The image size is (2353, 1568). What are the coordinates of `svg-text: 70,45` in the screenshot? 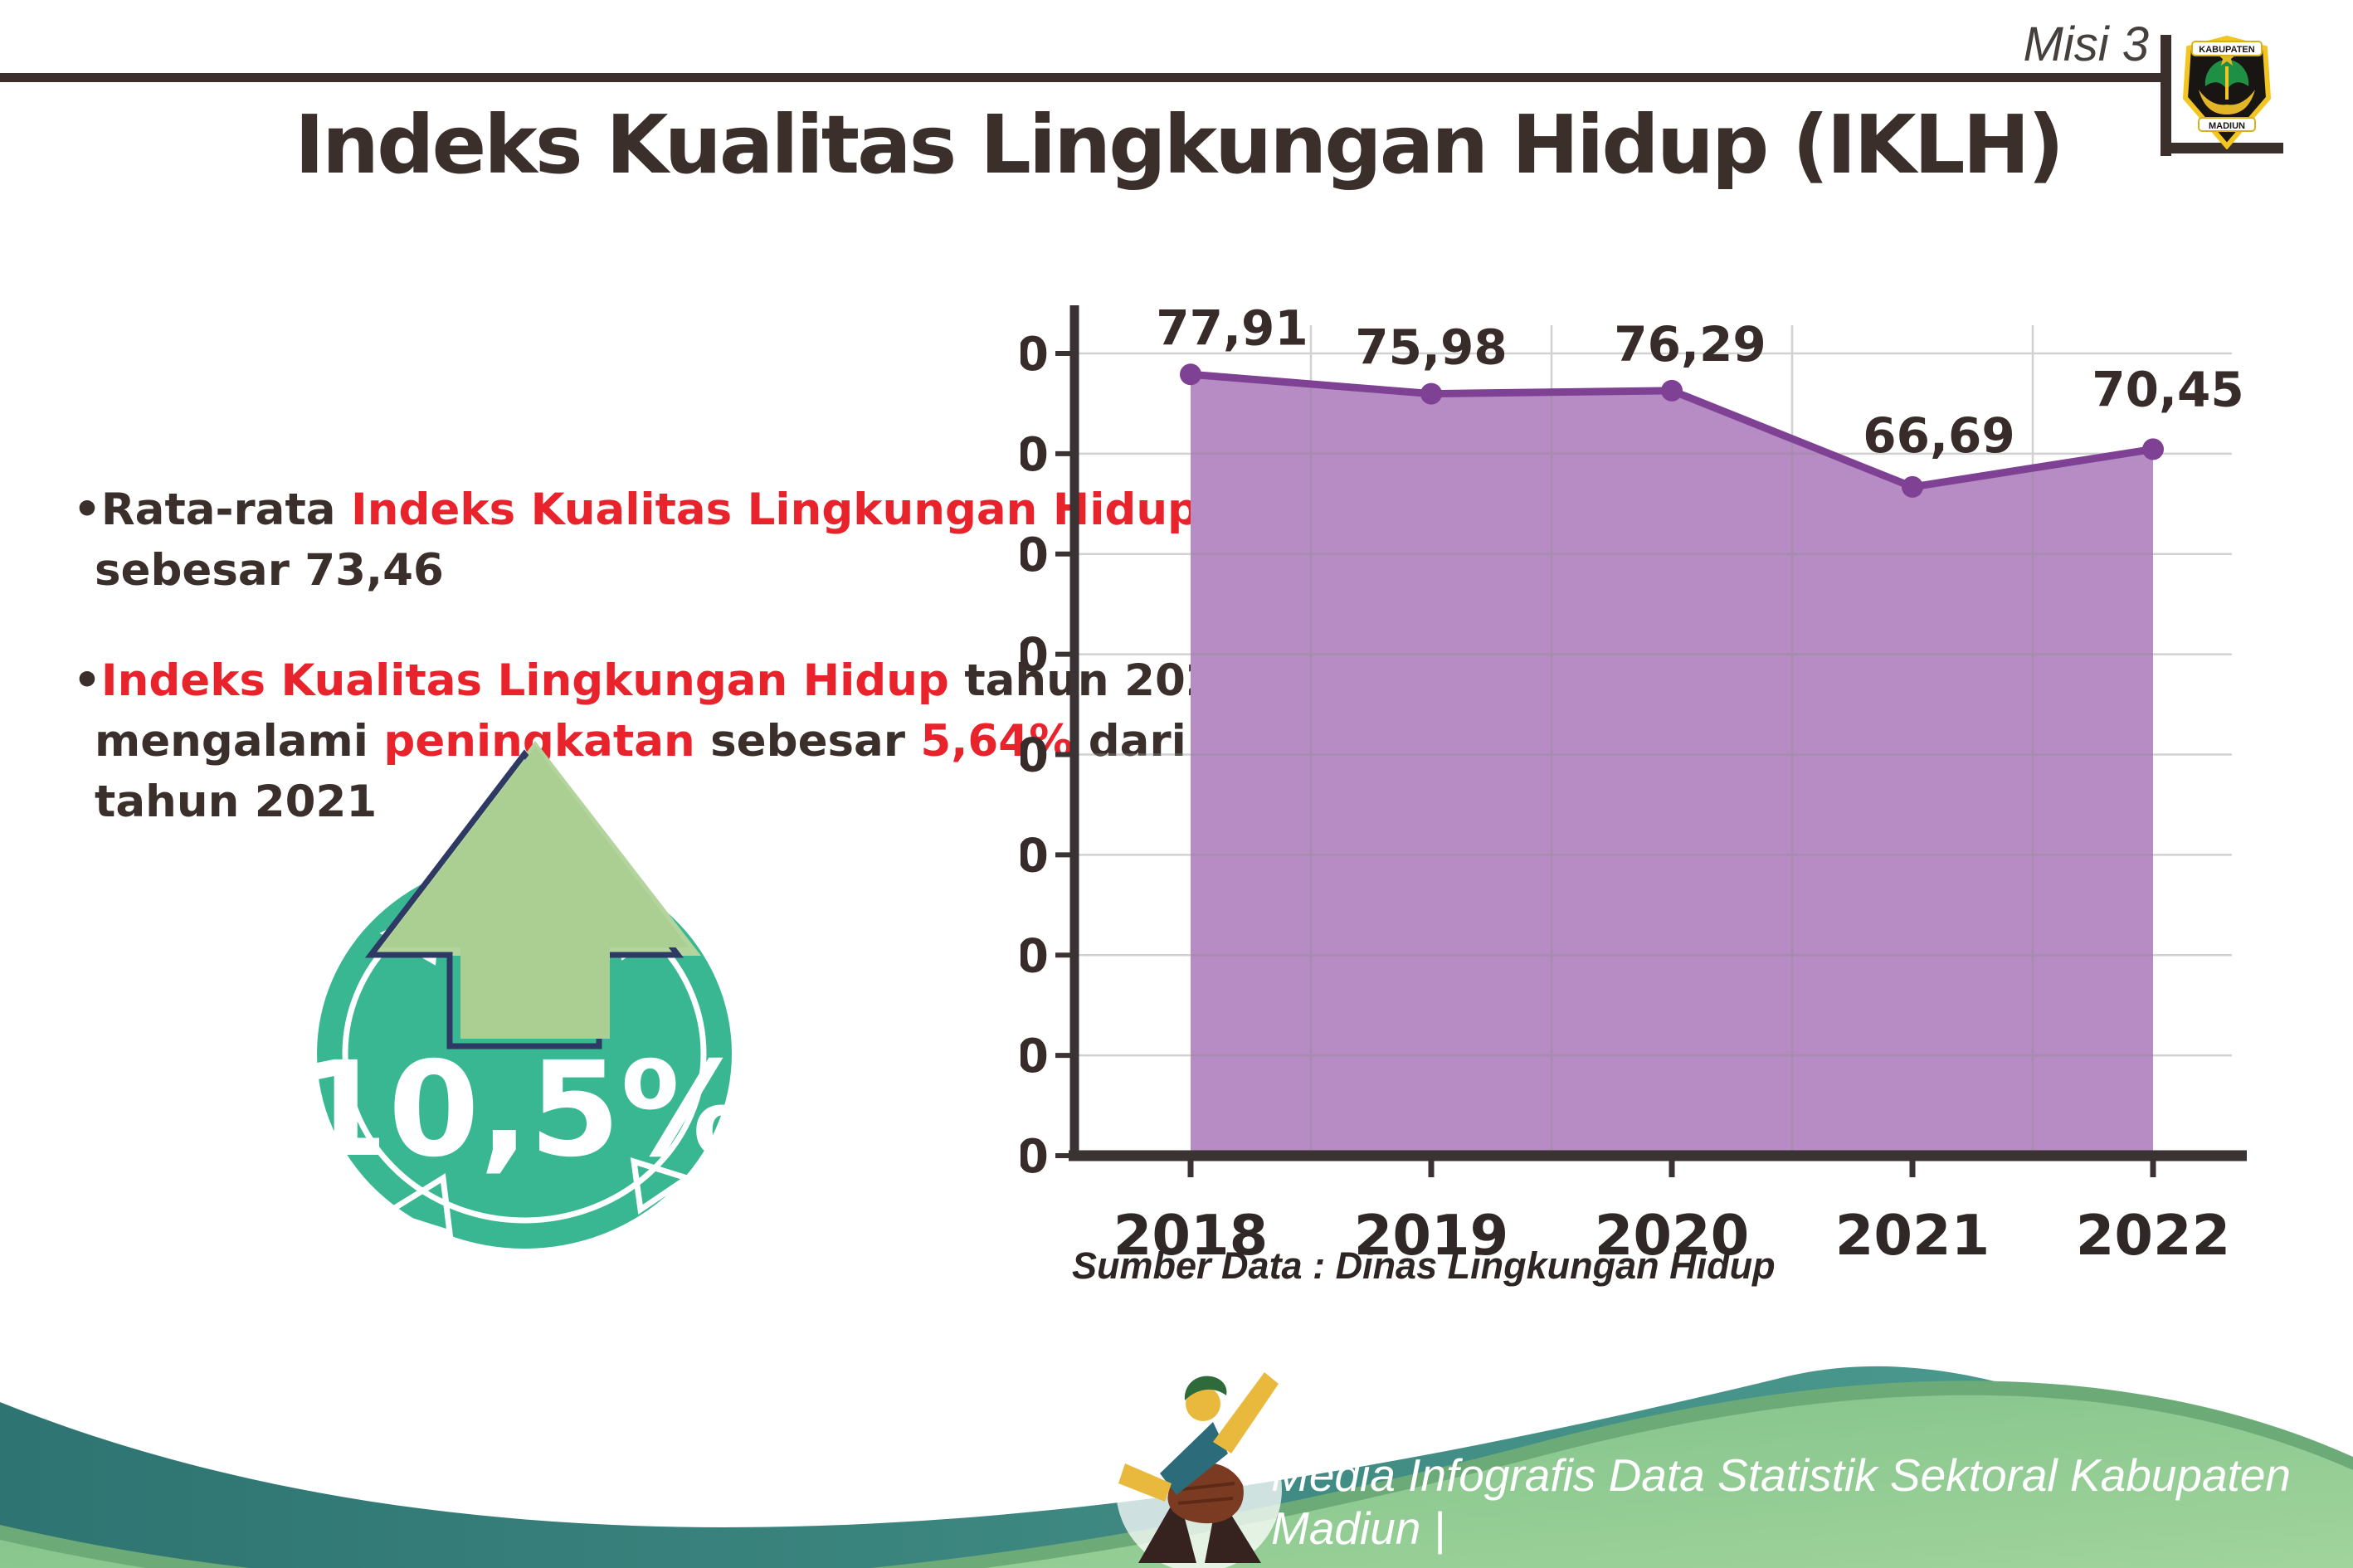 It's located at (2167, 389).